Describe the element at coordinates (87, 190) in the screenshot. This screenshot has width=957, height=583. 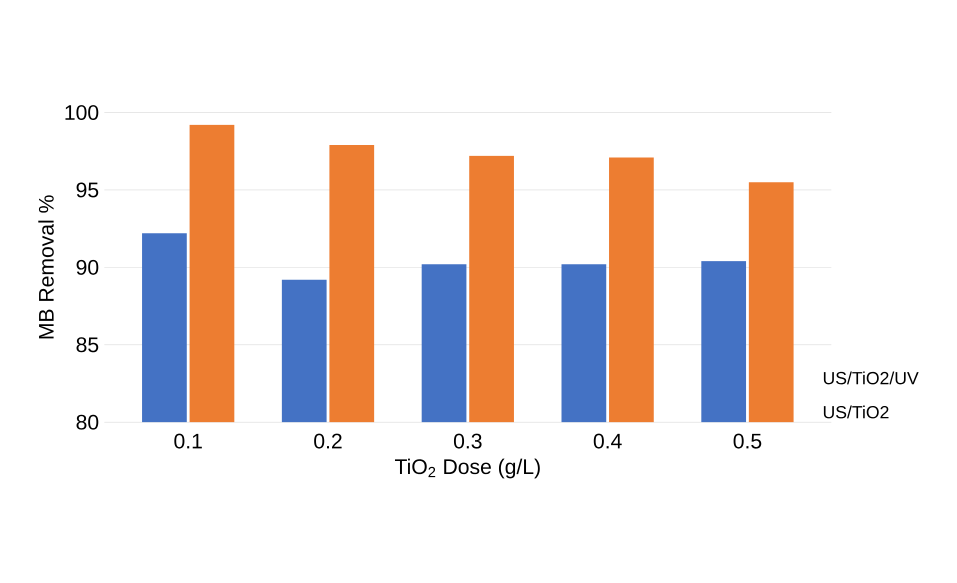
I see `y-tick-label: 95` at that location.